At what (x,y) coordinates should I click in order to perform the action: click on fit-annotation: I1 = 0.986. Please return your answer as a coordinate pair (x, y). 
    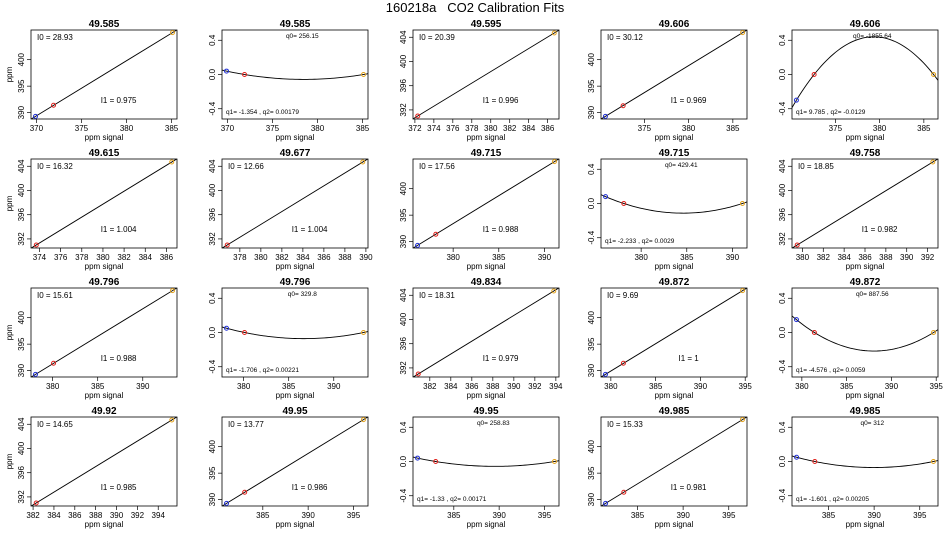
    Looking at the image, I should click on (310, 487).